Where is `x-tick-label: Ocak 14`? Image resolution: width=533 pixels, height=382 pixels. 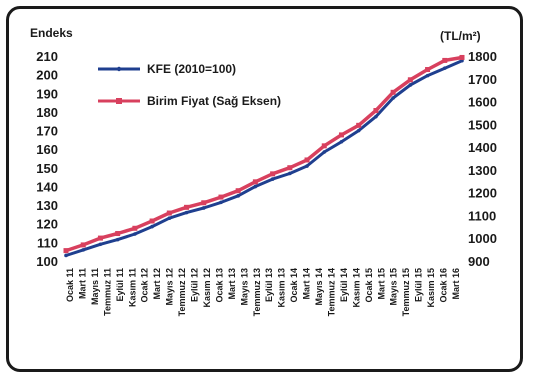
x-tick-label: Ocak 14 is located at coordinates (294, 285).